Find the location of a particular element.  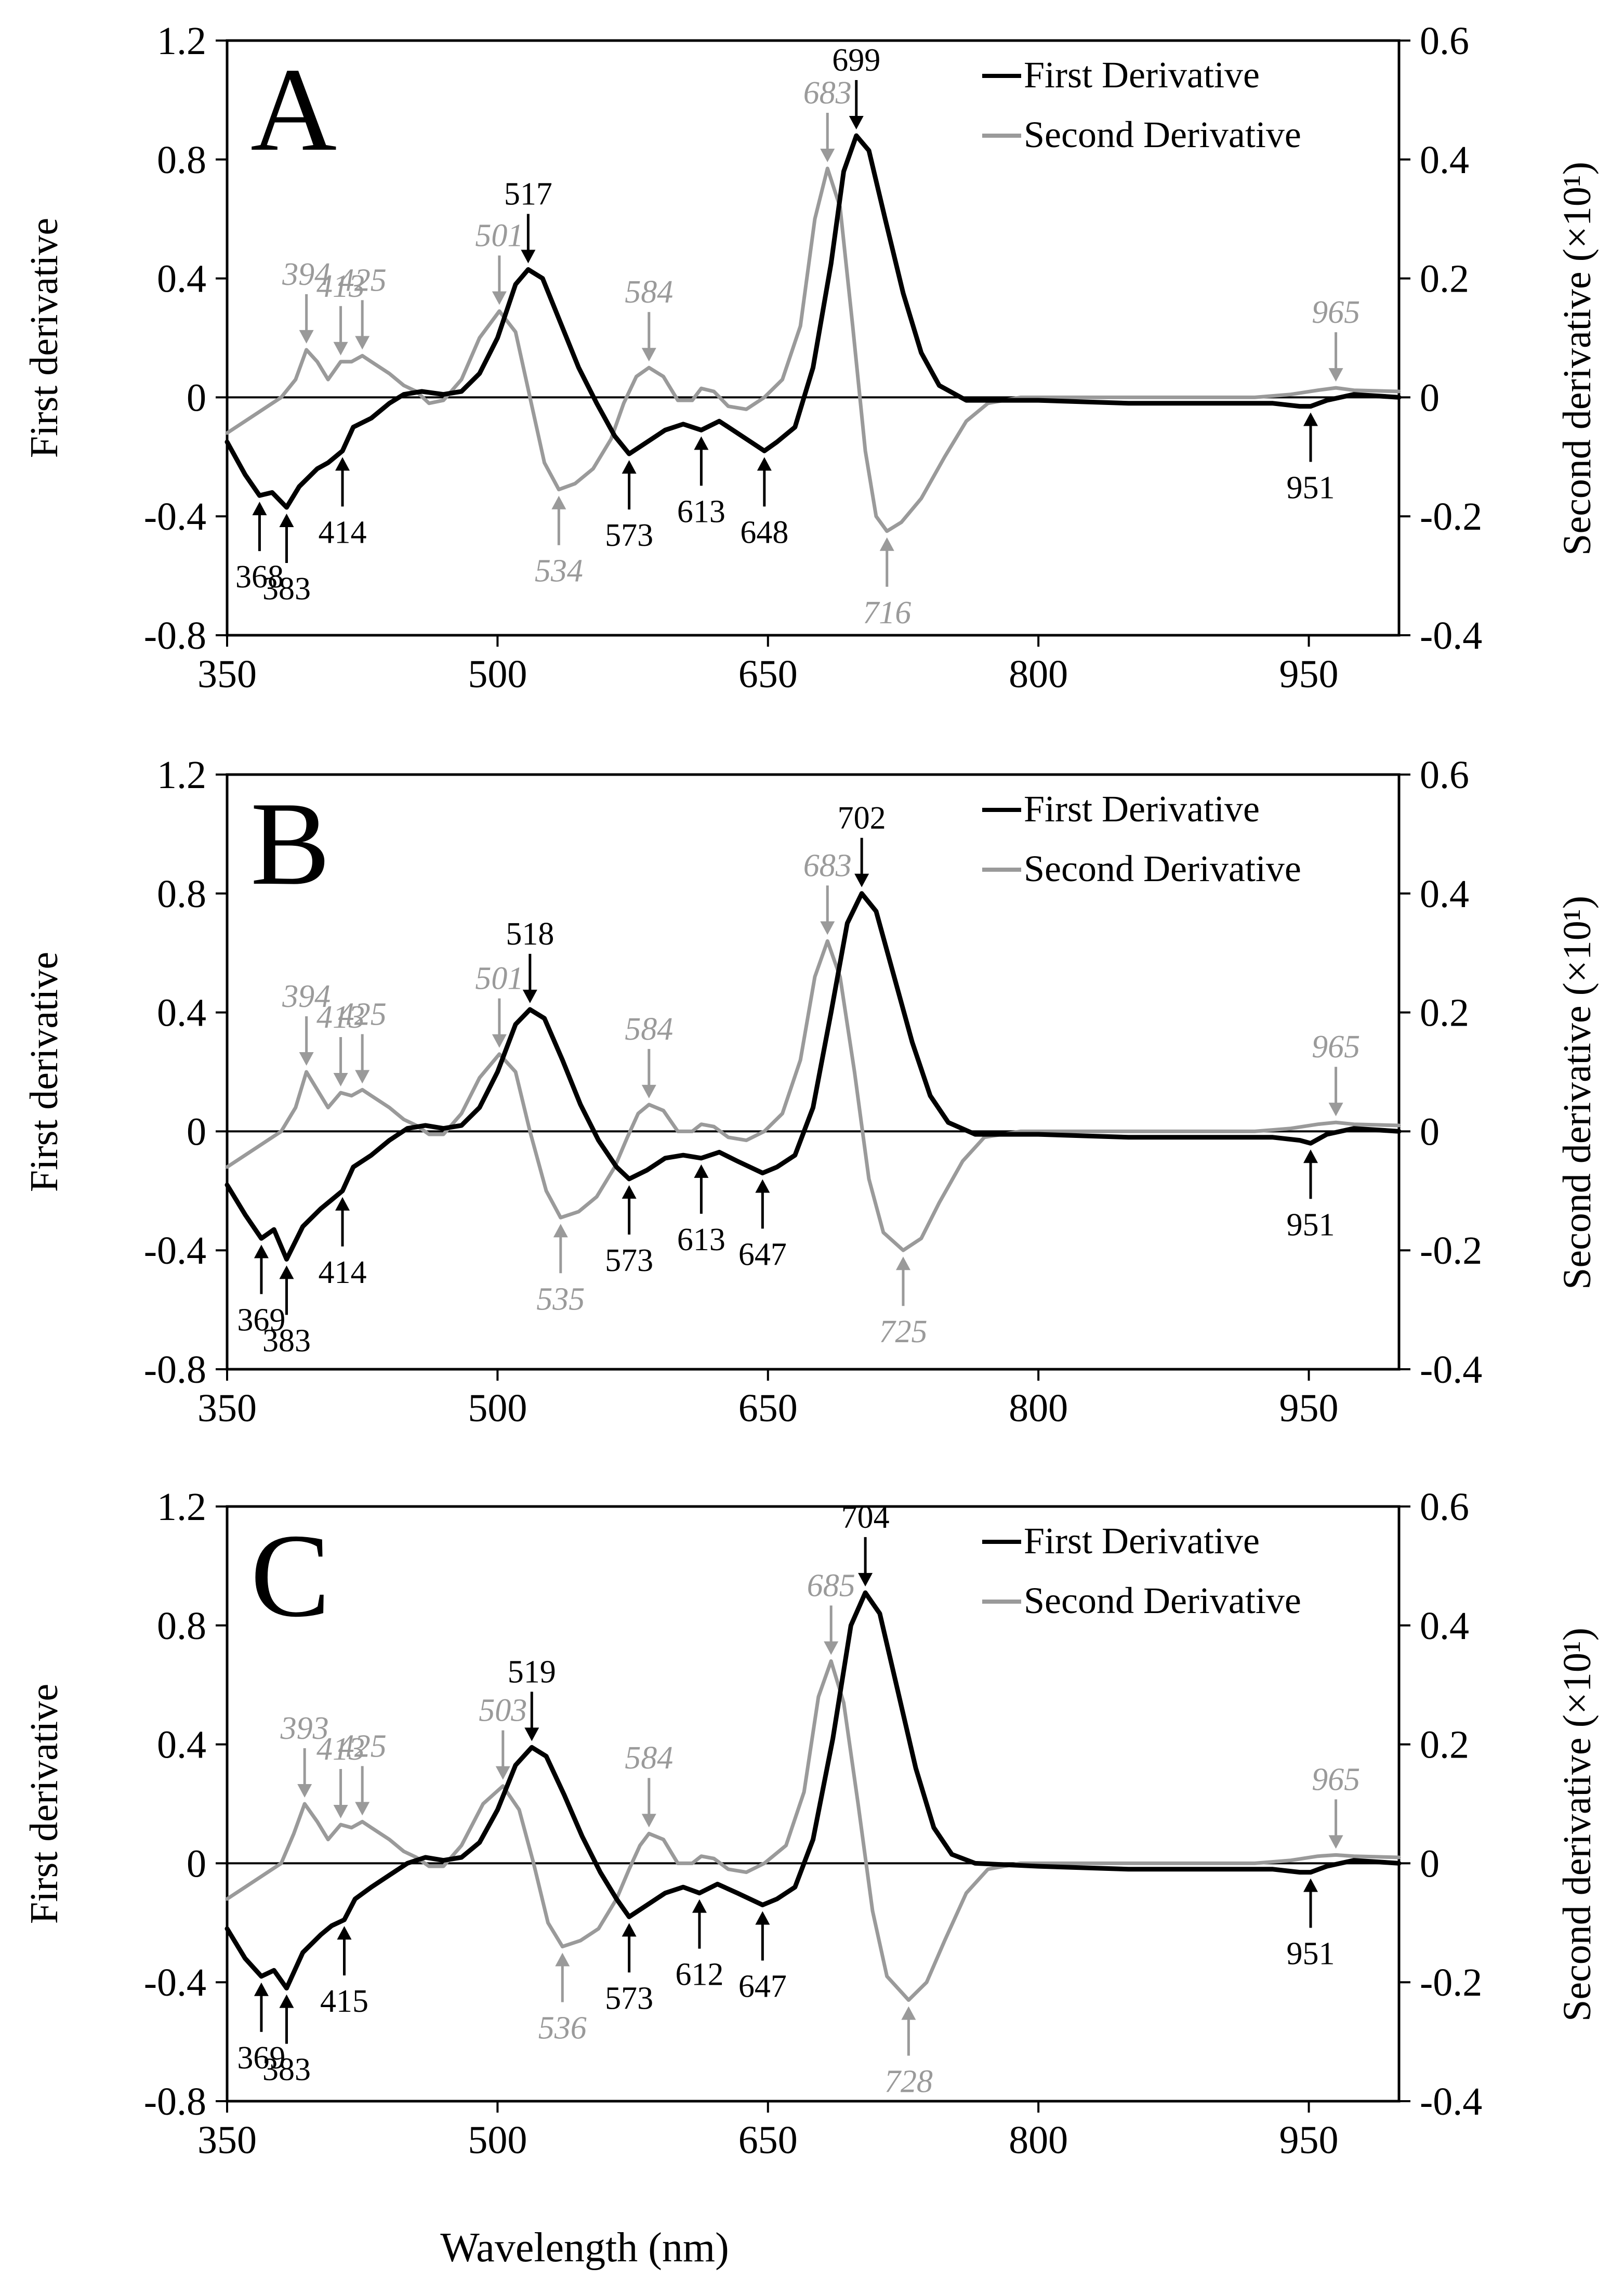

x-tick-label: 350 is located at coordinates (227, 674).